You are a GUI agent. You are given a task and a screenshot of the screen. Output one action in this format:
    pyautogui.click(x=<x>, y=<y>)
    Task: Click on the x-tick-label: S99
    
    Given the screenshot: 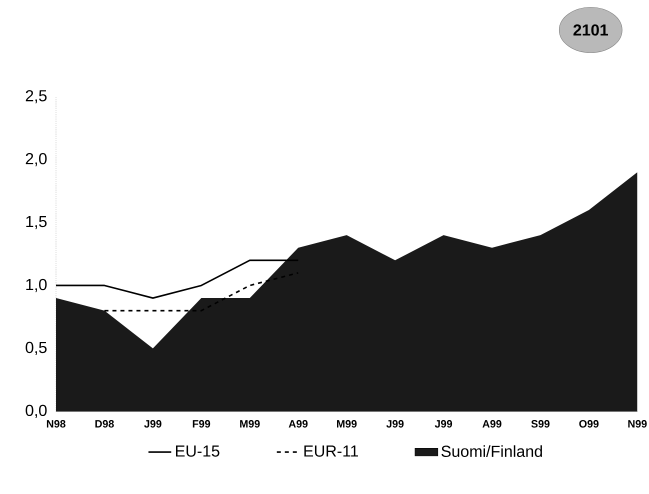 What is the action you would take?
    pyautogui.click(x=540, y=424)
    